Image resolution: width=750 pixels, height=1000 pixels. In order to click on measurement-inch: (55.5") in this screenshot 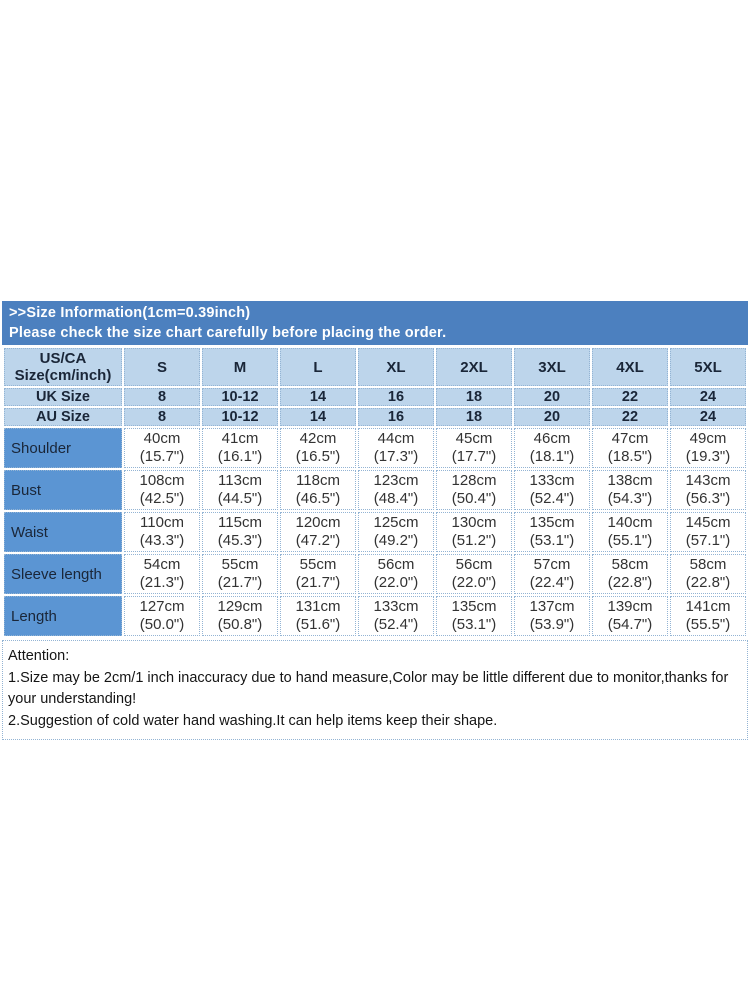, I will do `click(708, 624)`.